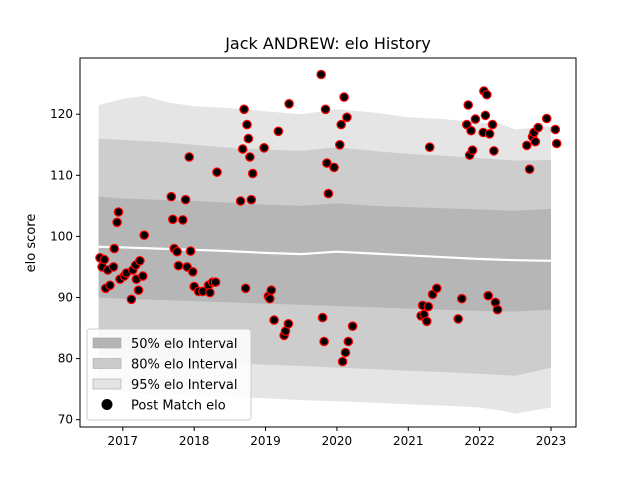 The width and height of the screenshot is (640, 480). I want to click on legend-label-95-elo-interval: 95% elo Interval, so click(184, 385).